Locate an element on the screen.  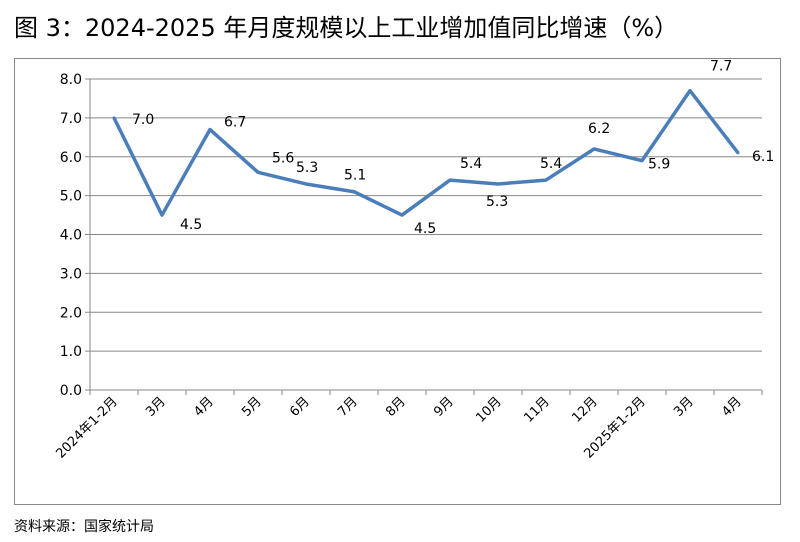
data-label: 7.0 is located at coordinates (143, 120).